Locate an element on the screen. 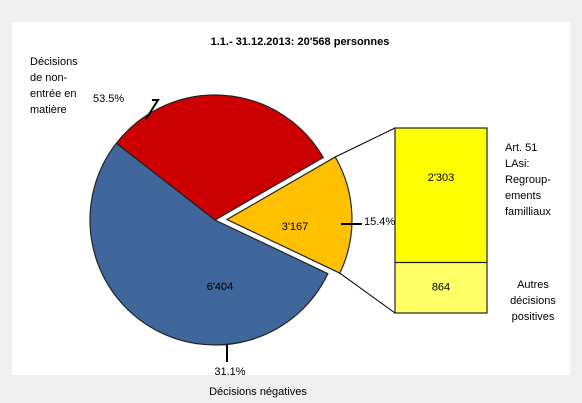 Image resolution: width=582 pixels, height=403 pixels. percent-label: 31.1% is located at coordinates (229, 372).